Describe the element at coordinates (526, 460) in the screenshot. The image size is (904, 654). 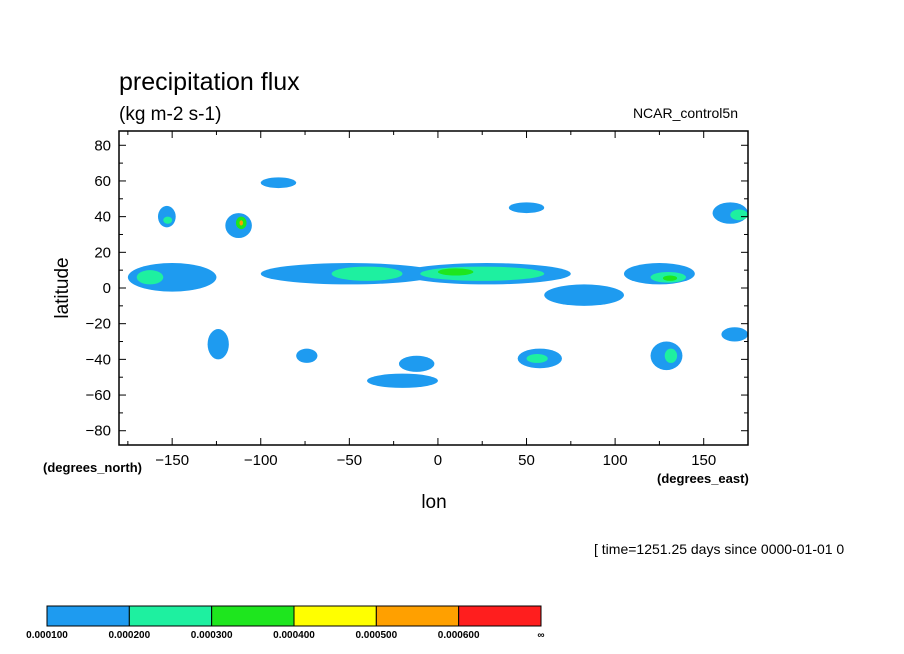
I see `x-tick-label: 50` at that location.